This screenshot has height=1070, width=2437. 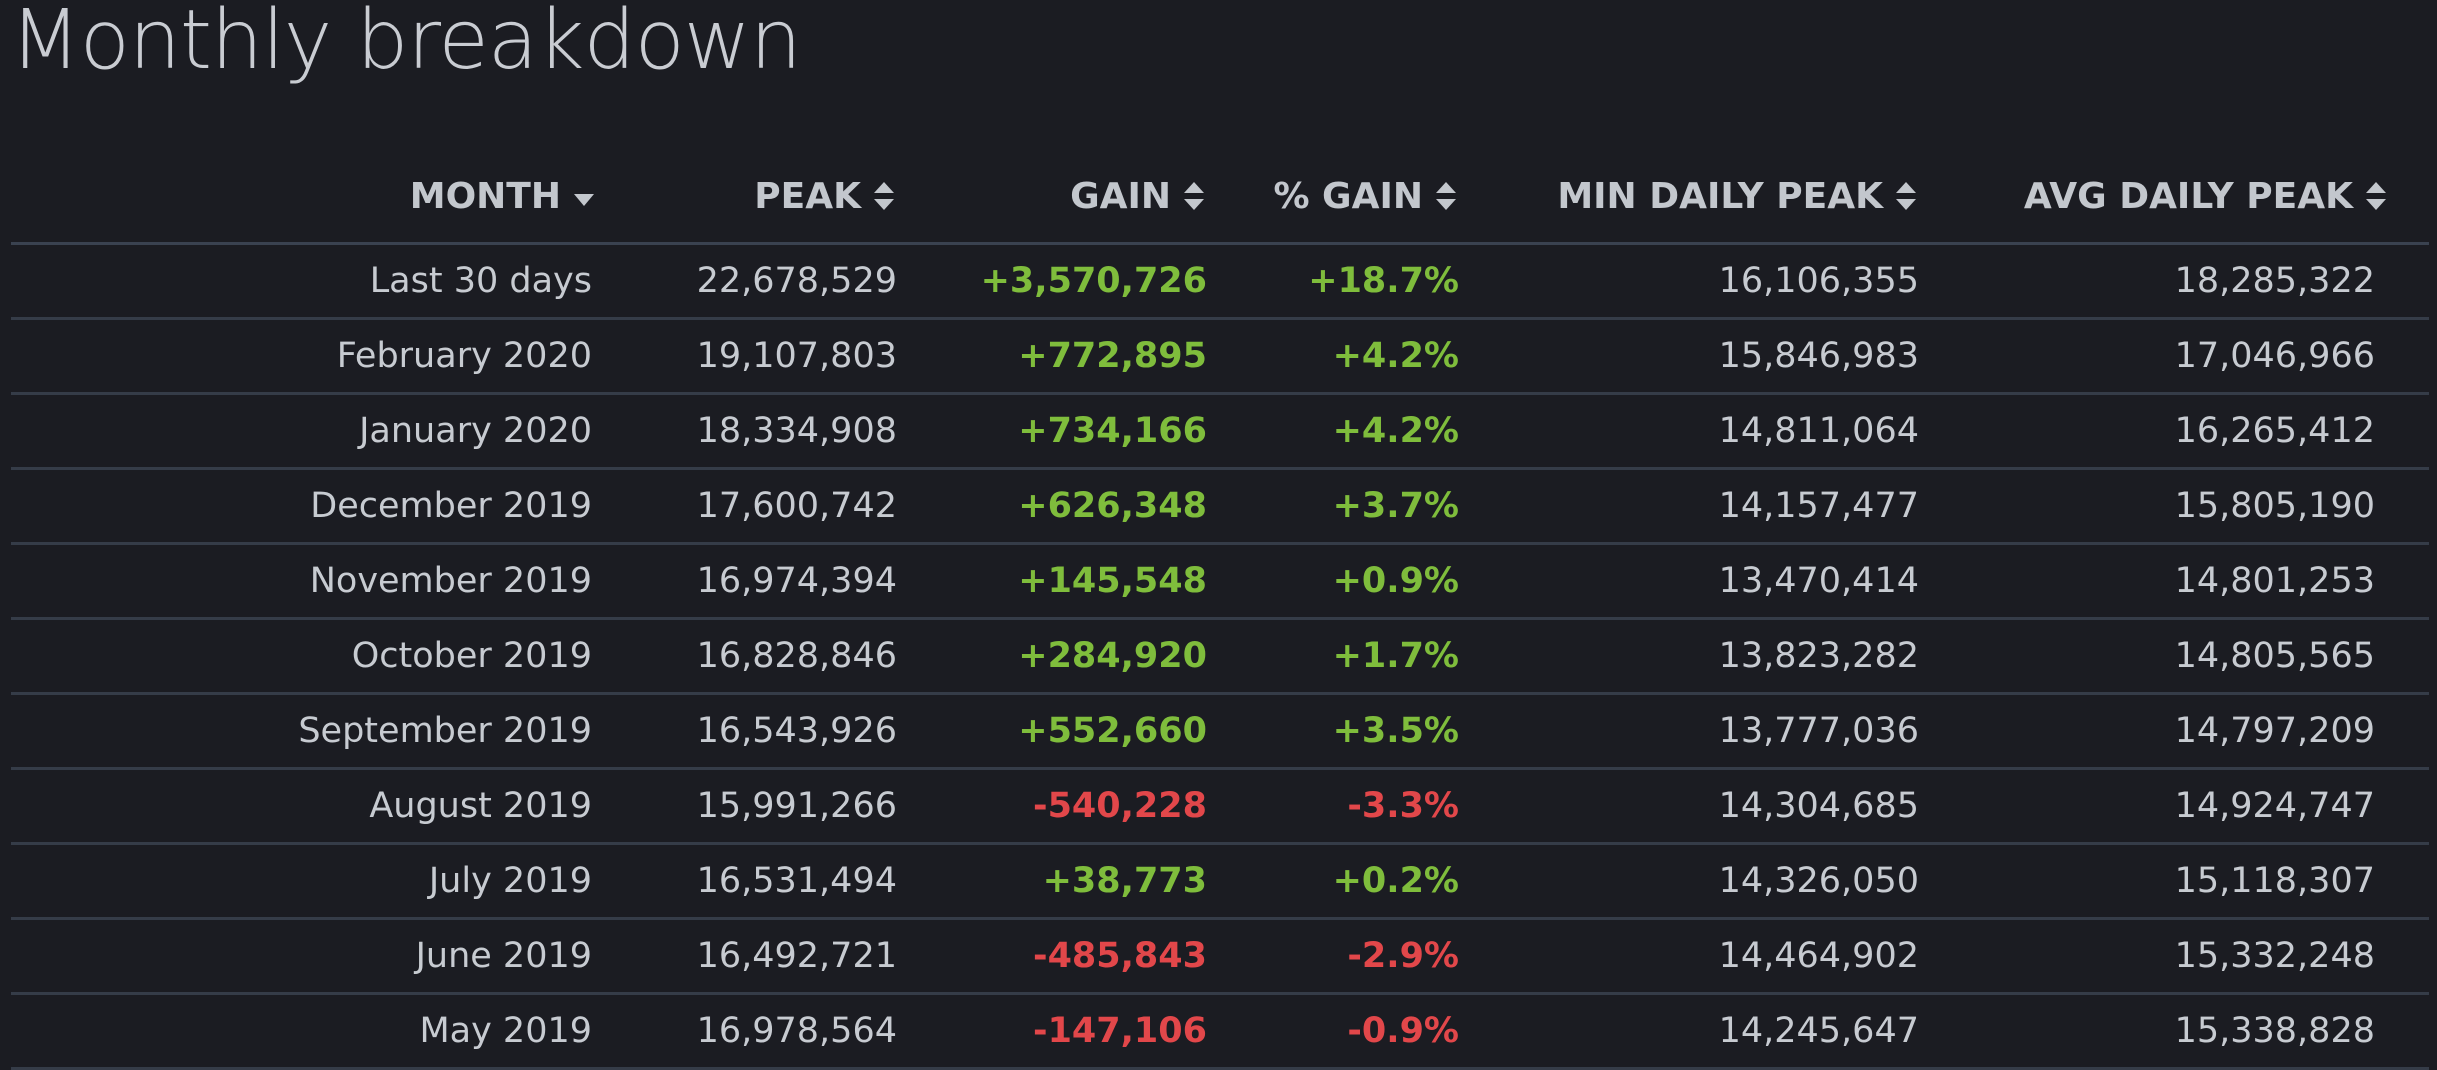 What do you see at coordinates (1333, 881) in the screenshot?
I see `pct-gain-cell: +0.2%` at bounding box center [1333, 881].